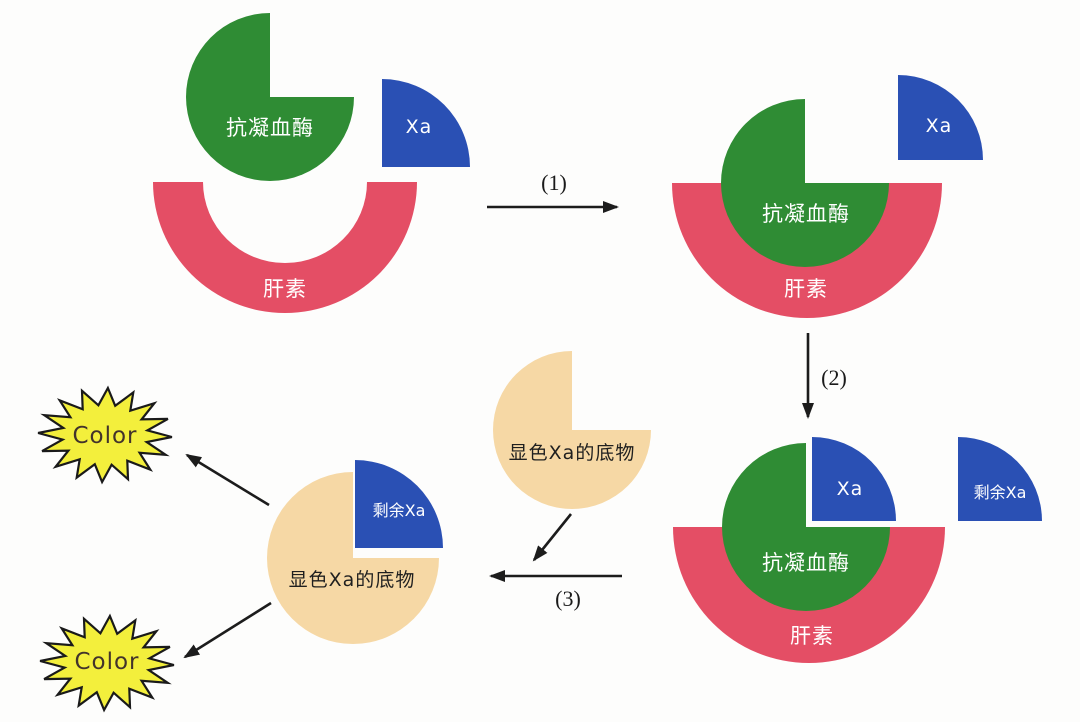  I want to click on residual-xa-label-complex: 剩余Xa, so click(399, 510).